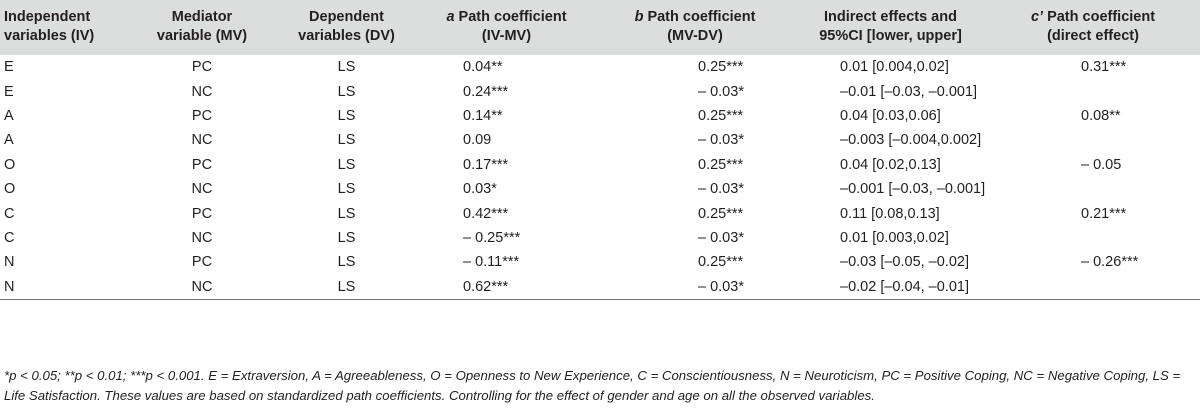  What do you see at coordinates (506, 287) in the screenshot?
I see `cell-a: 0.62***` at bounding box center [506, 287].